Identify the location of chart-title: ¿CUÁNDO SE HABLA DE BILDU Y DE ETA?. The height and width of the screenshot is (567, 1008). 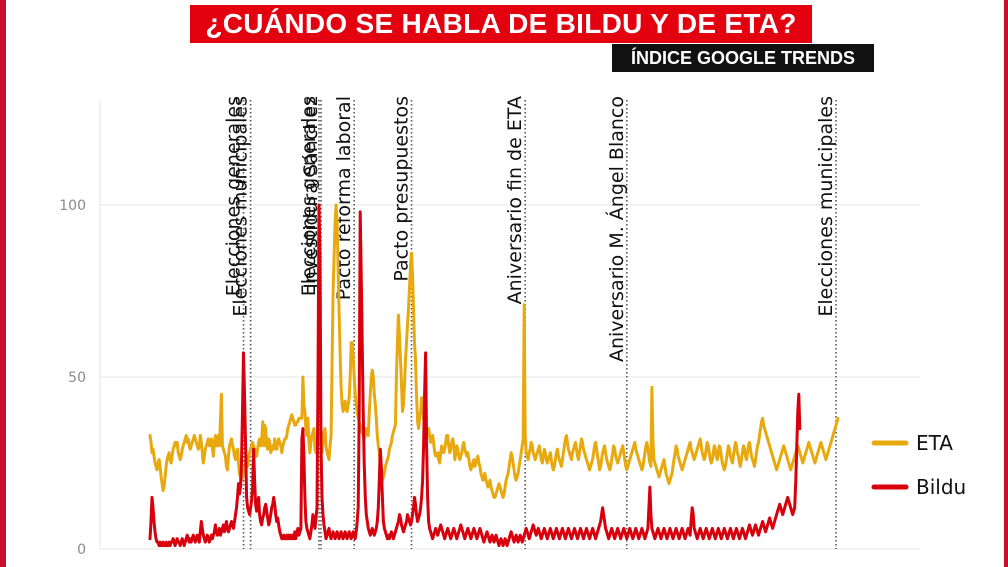
(501, 24).